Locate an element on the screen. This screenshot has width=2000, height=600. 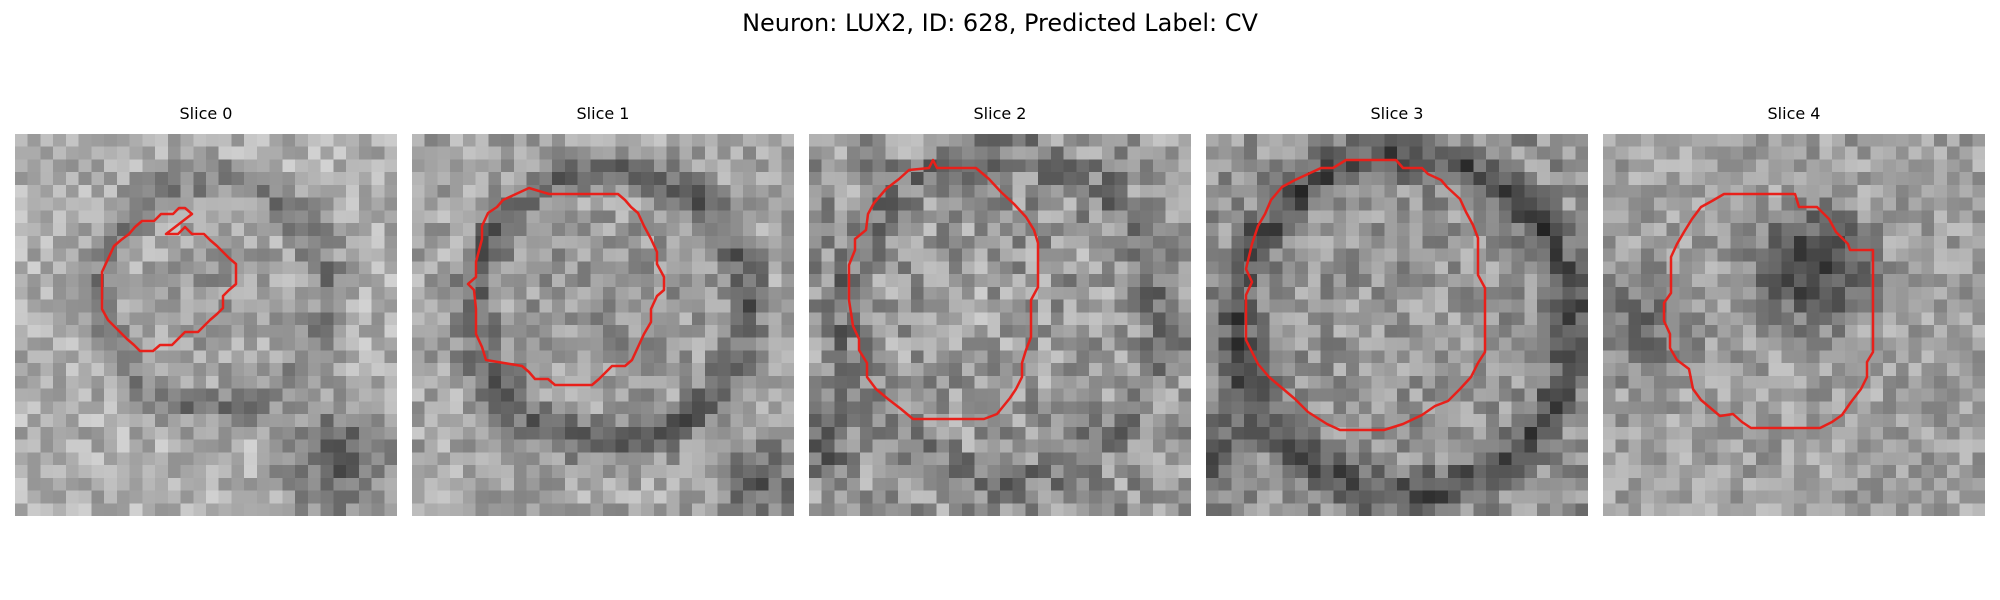
slice-title: Slice 3 is located at coordinates (1397, 113).